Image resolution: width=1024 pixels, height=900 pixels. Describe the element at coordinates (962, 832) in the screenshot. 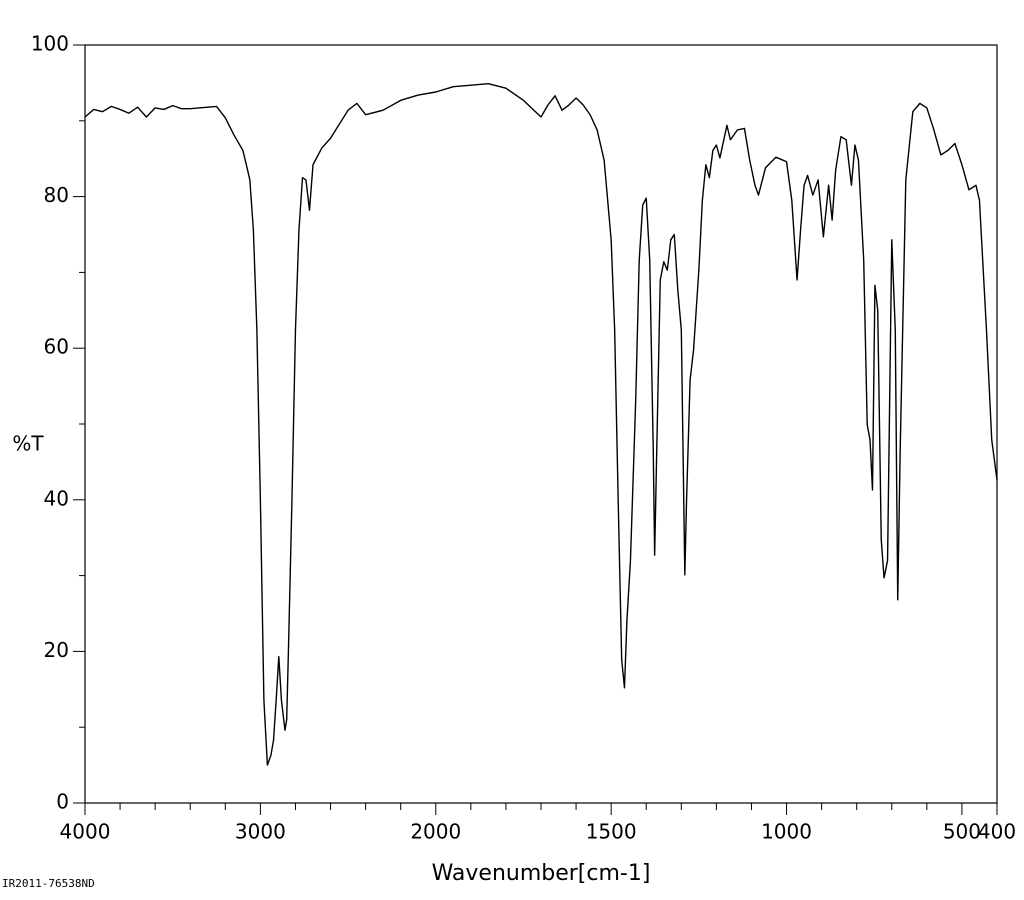

I see `x-tick-label: 500` at that location.